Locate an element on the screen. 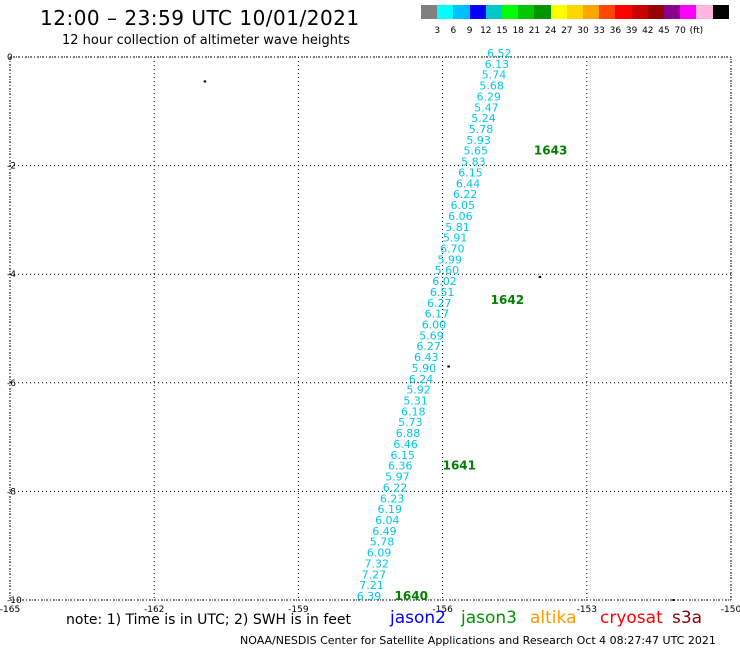 This screenshot has height=650, width=740. swh-reading: 6.23 is located at coordinates (392, 498).